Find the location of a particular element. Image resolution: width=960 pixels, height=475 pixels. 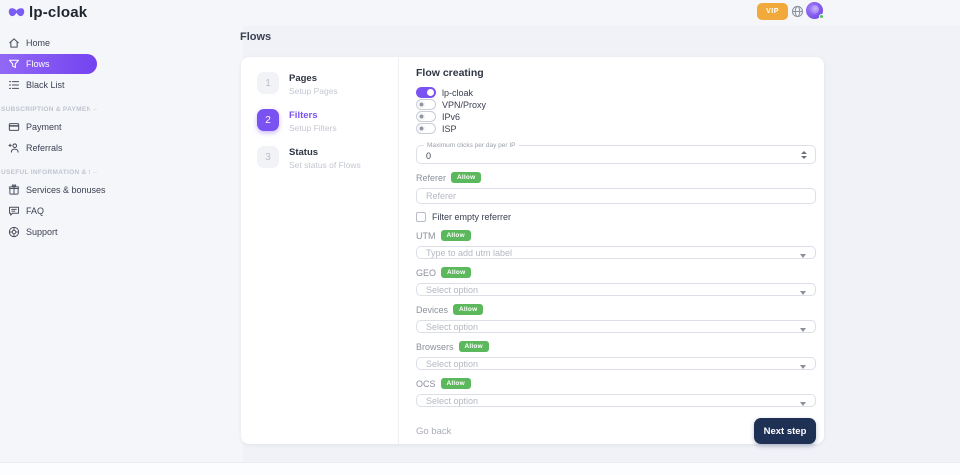

devices-select: Select option is located at coordinates (616, 327).